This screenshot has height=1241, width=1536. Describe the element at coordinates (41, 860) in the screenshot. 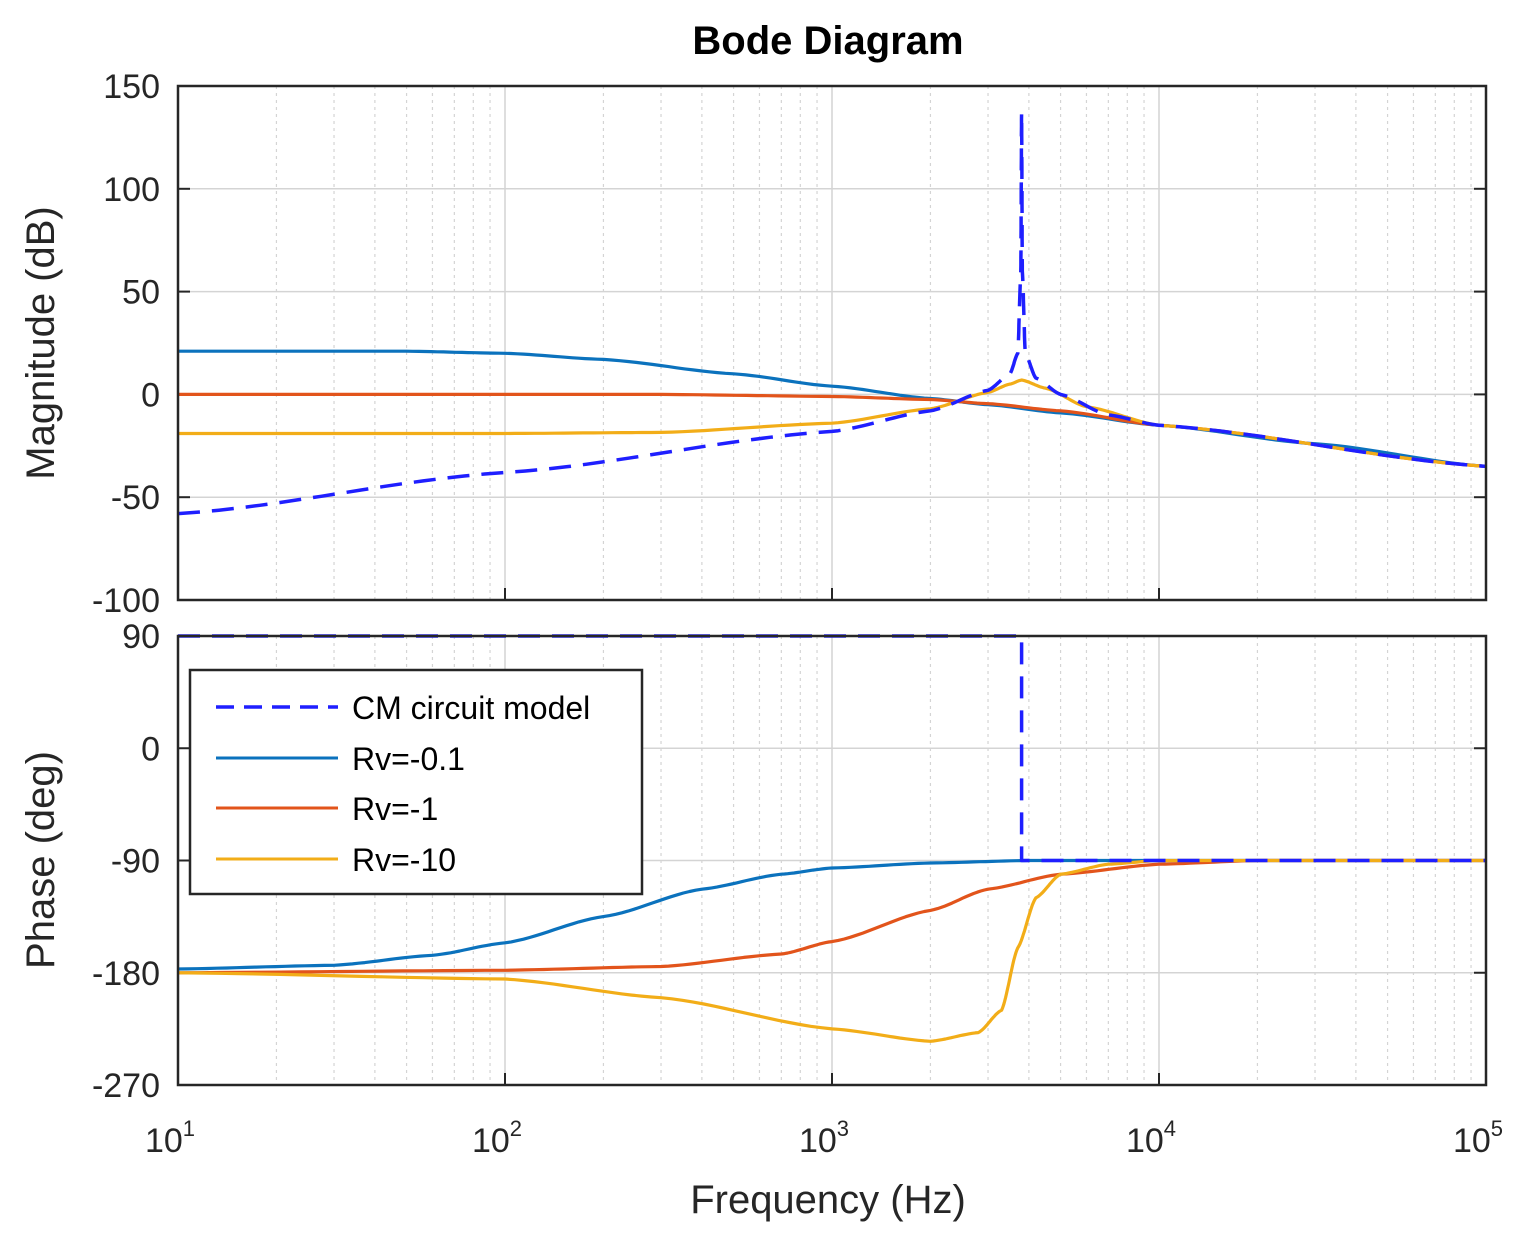

I see `phase-y-axis-label: Phase (deg)` at that location.